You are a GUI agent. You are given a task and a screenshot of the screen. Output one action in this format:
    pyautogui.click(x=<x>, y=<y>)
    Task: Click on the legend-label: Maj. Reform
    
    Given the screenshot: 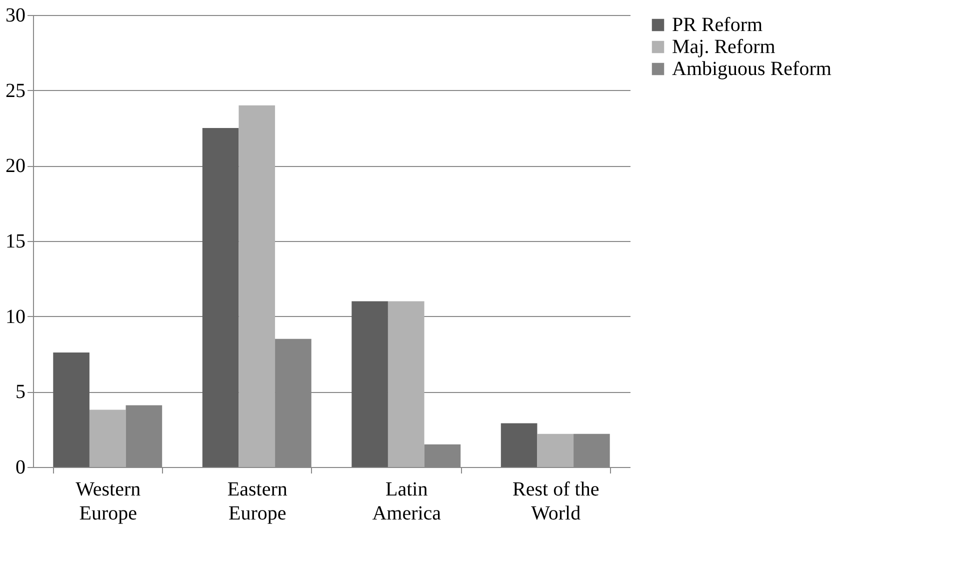 What is the action you would take?
    pyautogui.click(x=724, y=47)
    